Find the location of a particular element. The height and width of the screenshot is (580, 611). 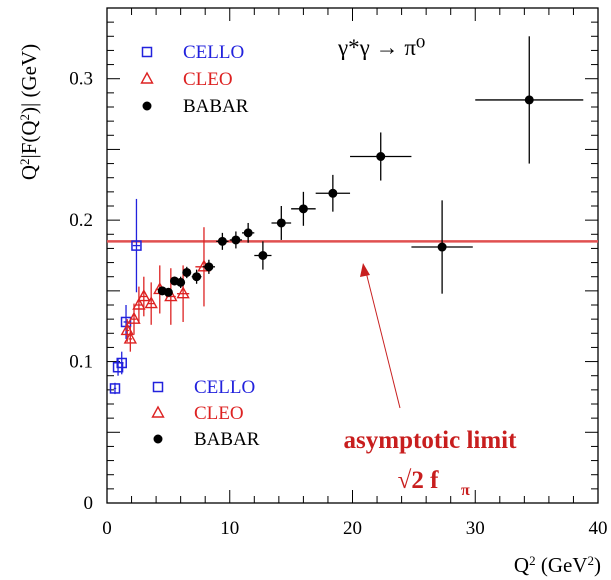

legend-top-label-cleo: CLEO is located at coordinates (208, 79).